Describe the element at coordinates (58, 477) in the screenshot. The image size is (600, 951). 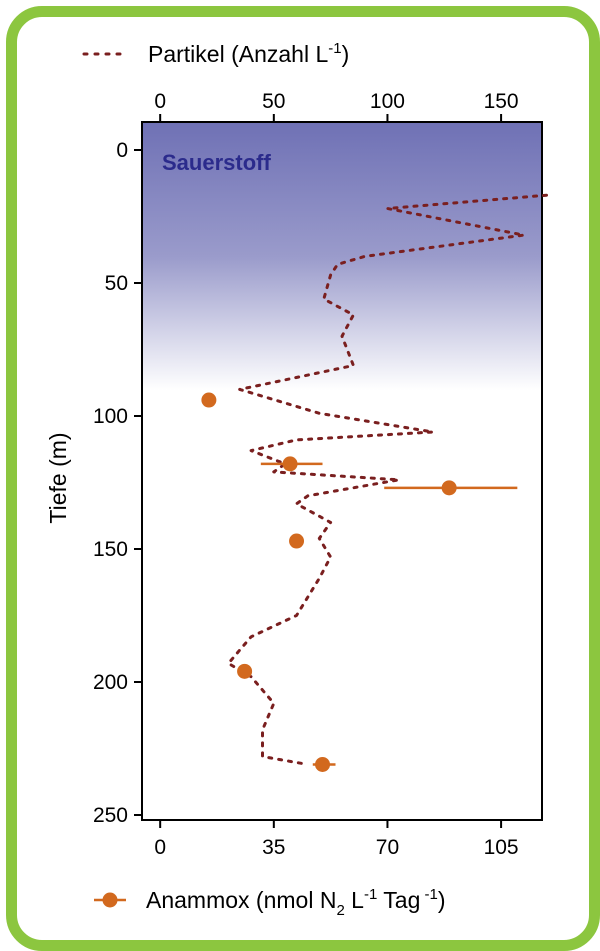
I see `y-axis-title: Tiefe (m)` at that location.